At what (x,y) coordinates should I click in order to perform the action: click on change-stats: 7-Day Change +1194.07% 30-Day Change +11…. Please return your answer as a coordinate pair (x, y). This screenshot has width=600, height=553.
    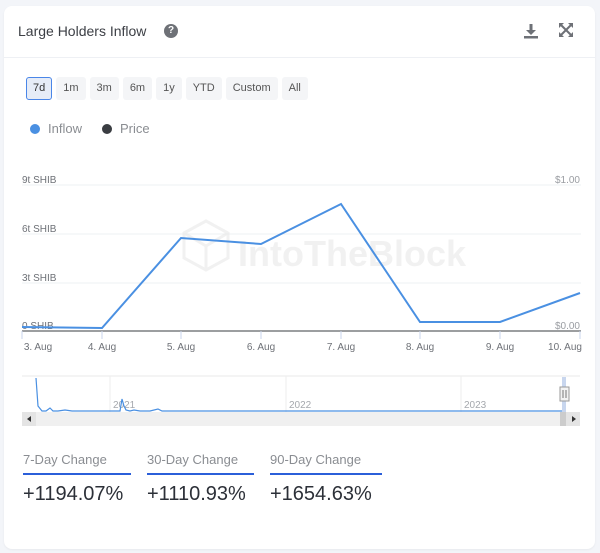
    Looking at the image, I should click on (202, 479).